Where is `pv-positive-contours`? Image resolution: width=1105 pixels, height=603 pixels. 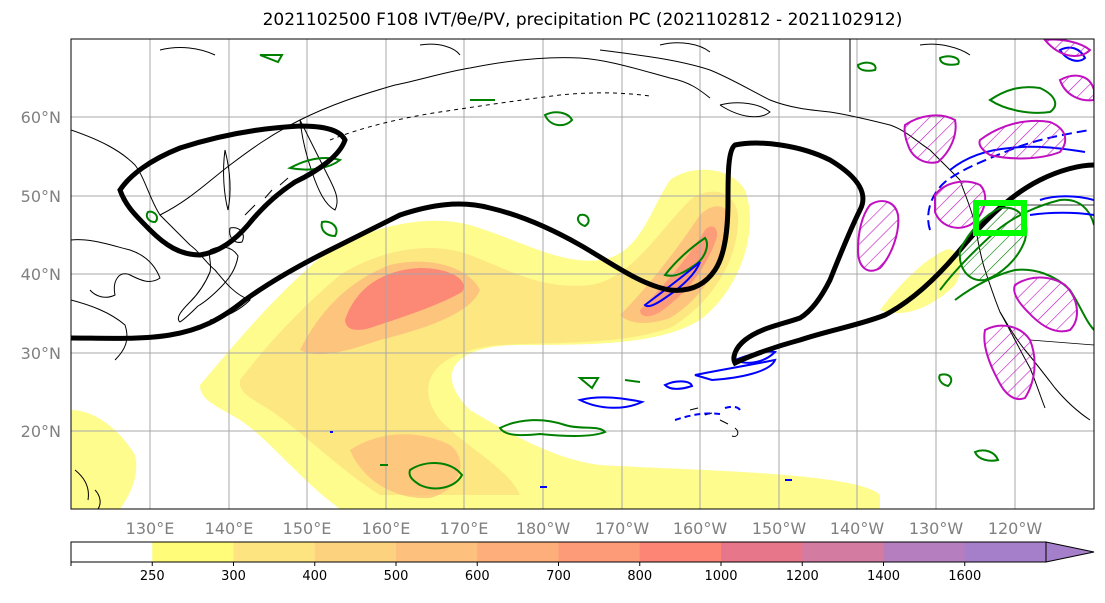
pv-positive-contours is located at coordinates (975, 219).